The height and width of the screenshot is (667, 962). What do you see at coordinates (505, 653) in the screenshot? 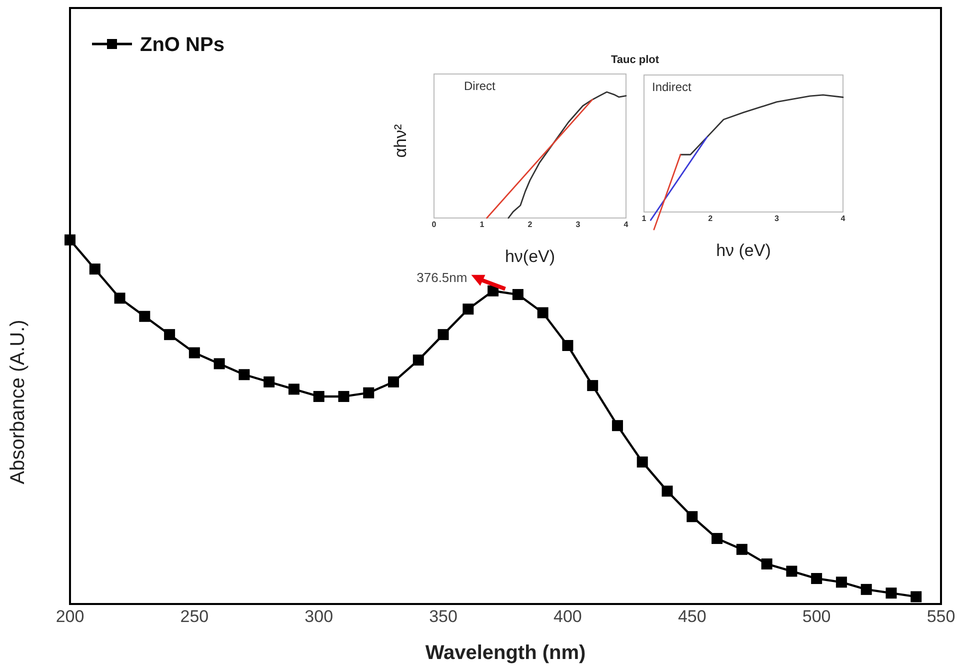
I see `x-axis-title: Wavelength (nm)` at bounding box center [505, 653].